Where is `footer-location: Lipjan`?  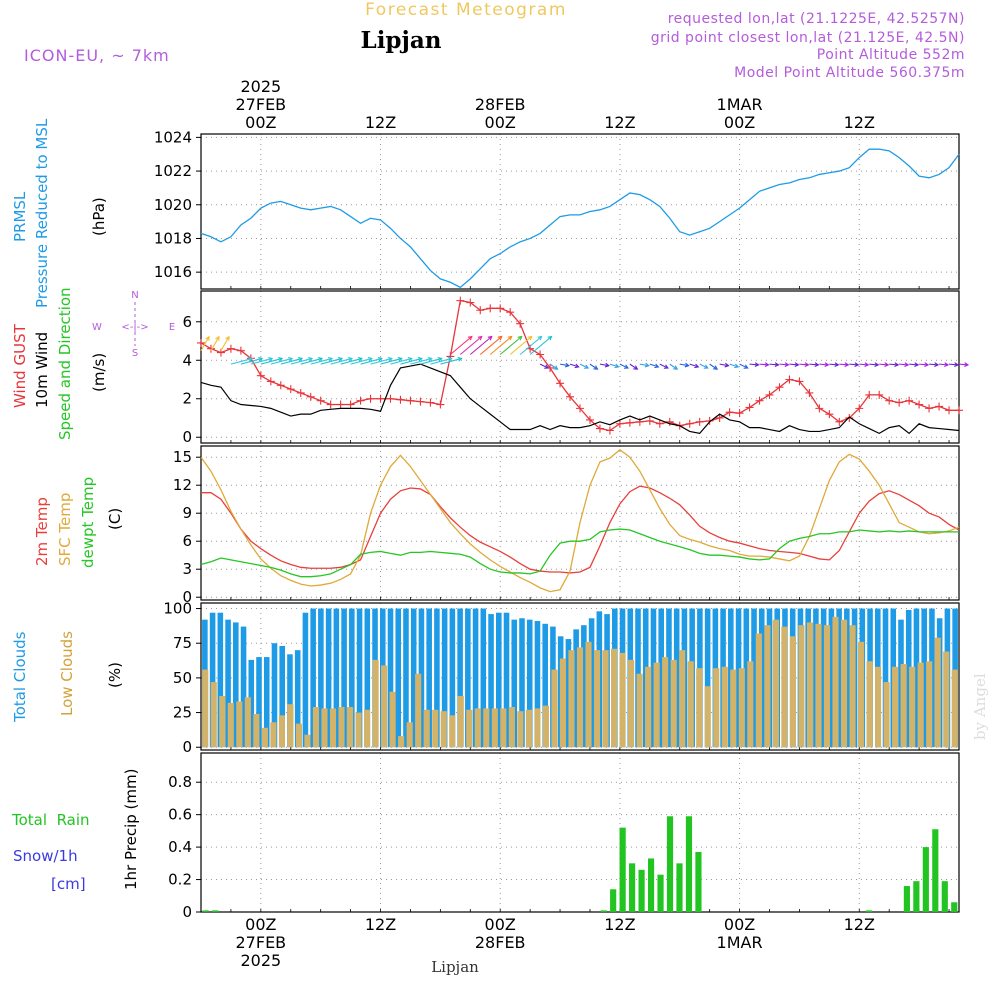 footer-location: Lipjan is located at coordinates (455, 967).